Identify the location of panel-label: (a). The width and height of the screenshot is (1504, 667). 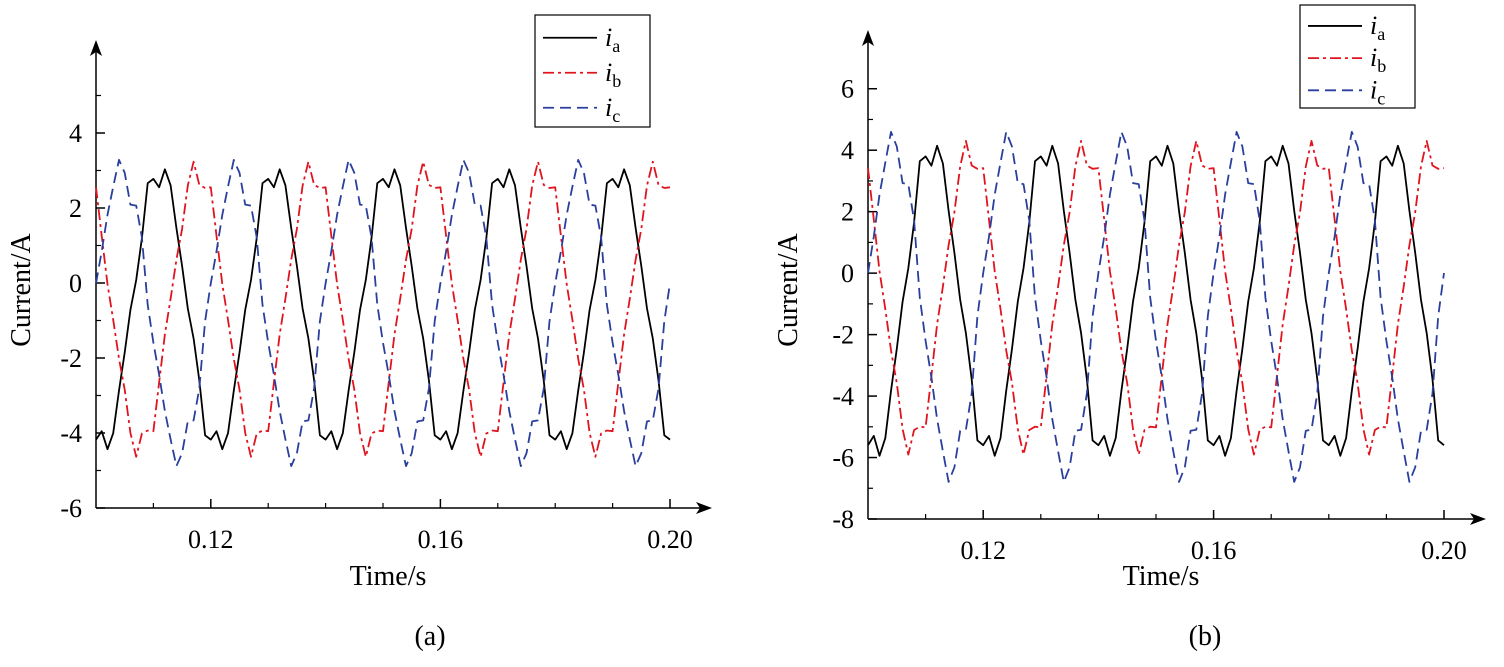
(429, 636).